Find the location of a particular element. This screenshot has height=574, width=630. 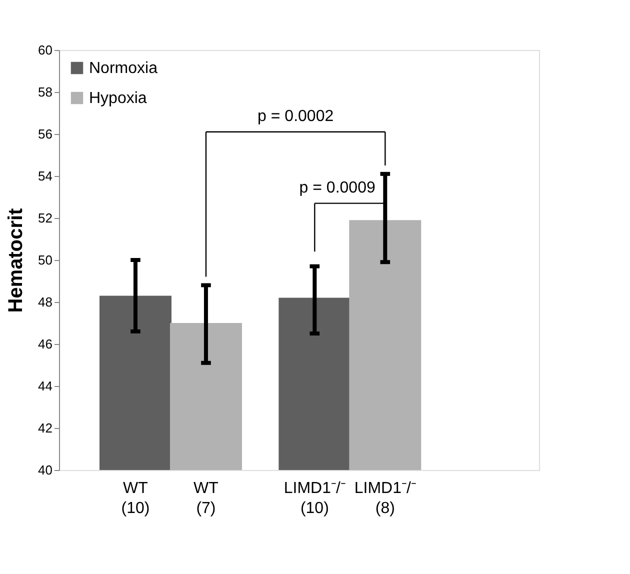

legend-label: Hypoxia is located at coordinates (118, 98).